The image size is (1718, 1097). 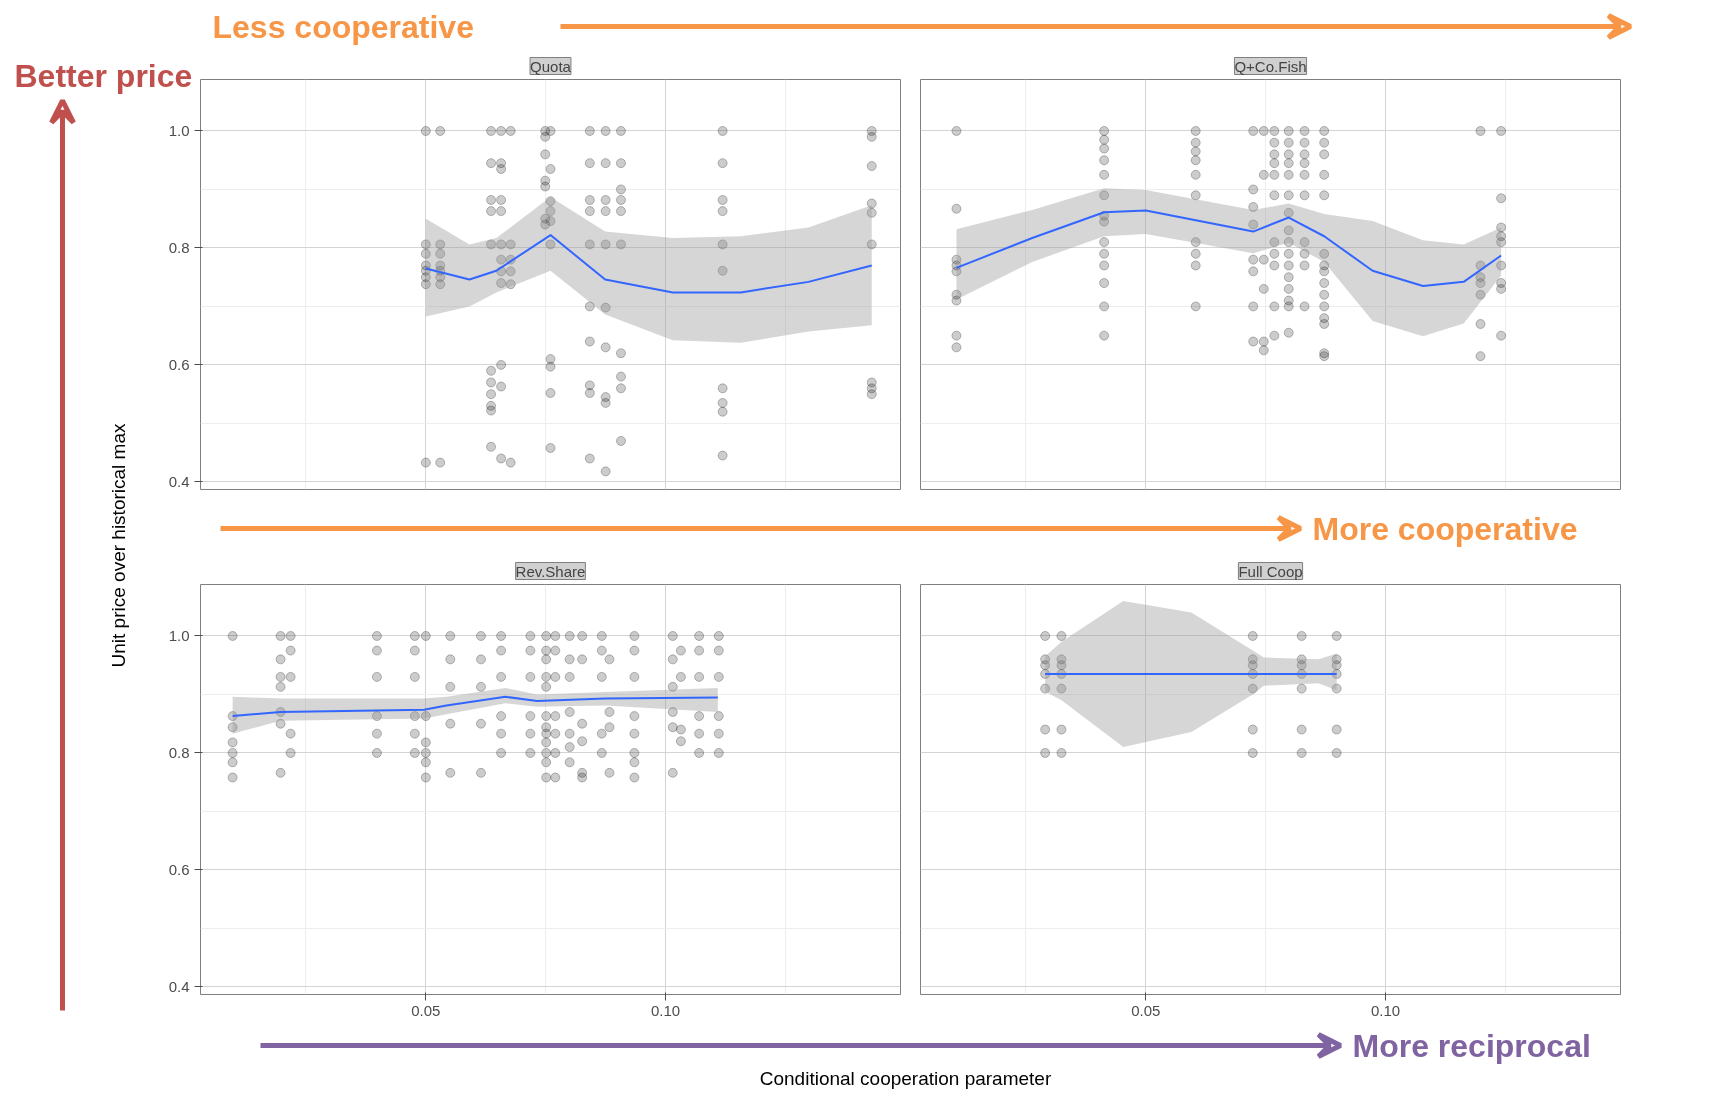 I want to click on x-axis-title: Conditional cooperation parameter, so click(x=905, y=1078).